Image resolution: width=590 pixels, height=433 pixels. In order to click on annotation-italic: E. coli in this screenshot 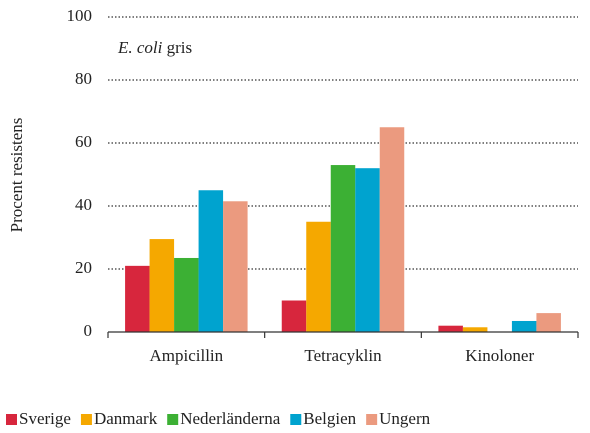, I will do `click(140, 47)`.